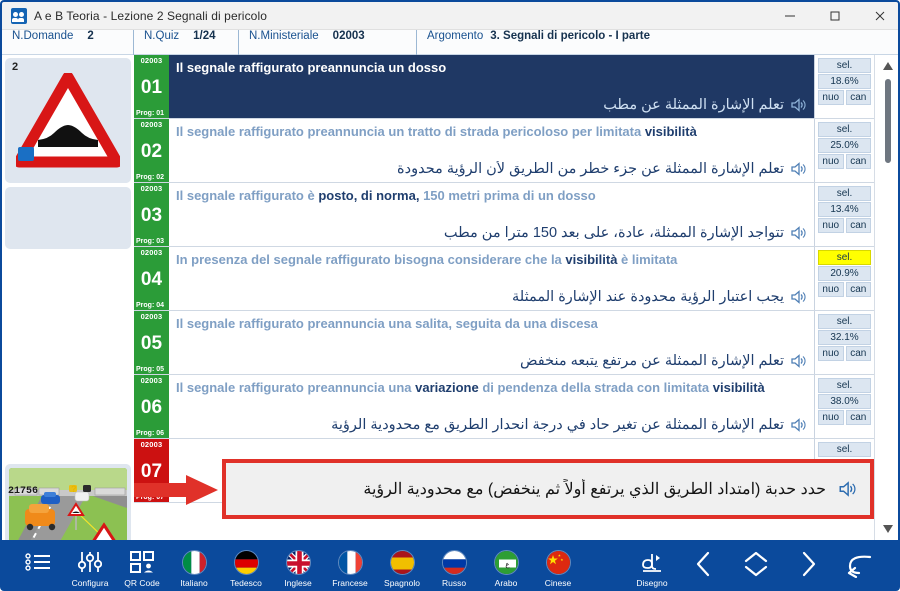  Describe the element at coordinates (204, 35) in the screenshot. I see `info-value: 1/24` at that location.